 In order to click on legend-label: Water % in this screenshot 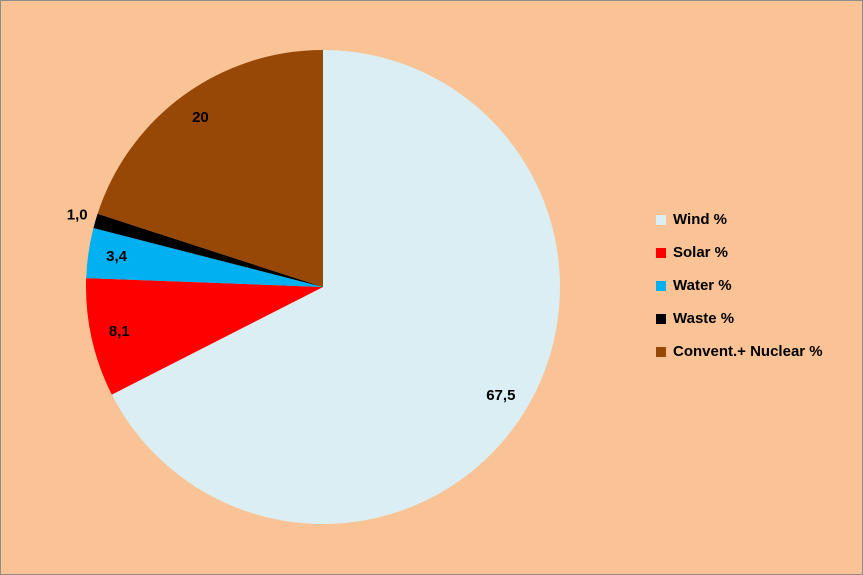, I will do `click(702, 285)`.